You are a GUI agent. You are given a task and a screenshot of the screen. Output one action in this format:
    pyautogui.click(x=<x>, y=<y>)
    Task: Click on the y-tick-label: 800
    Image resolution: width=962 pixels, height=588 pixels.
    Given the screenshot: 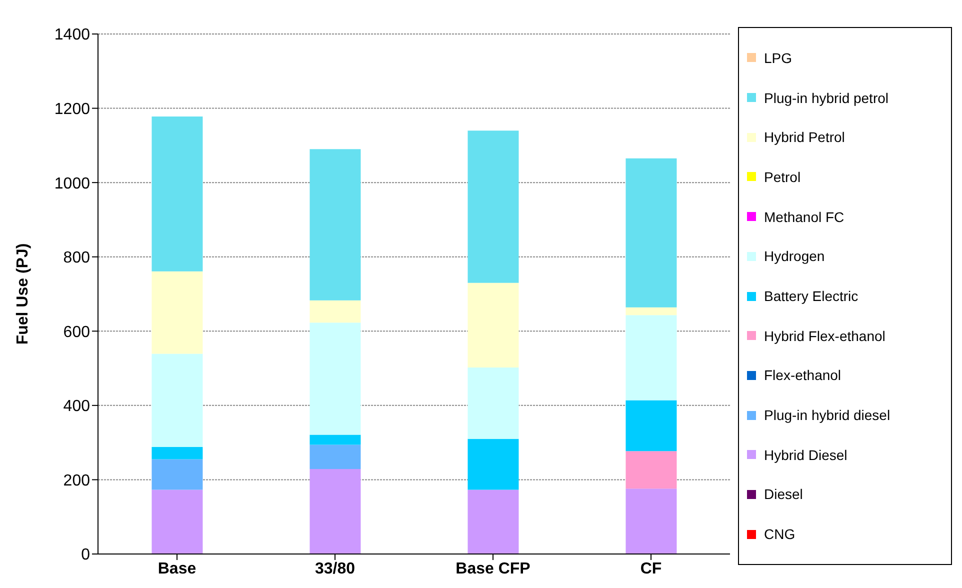 What is the action you would take?
    pyautogui.click(x=76, y=258)
    